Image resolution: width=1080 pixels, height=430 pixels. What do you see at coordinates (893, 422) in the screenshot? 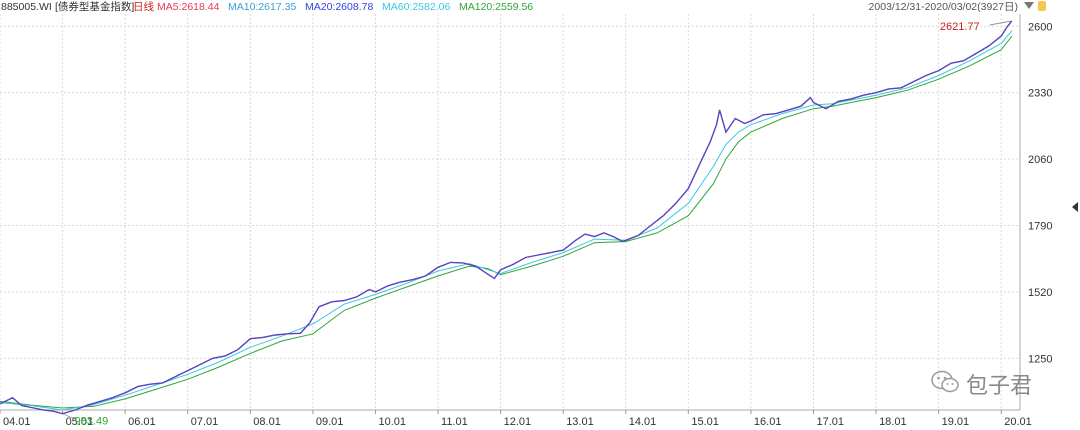
I see `x-tick-label: 18.01` at bounding box center [893, 422].